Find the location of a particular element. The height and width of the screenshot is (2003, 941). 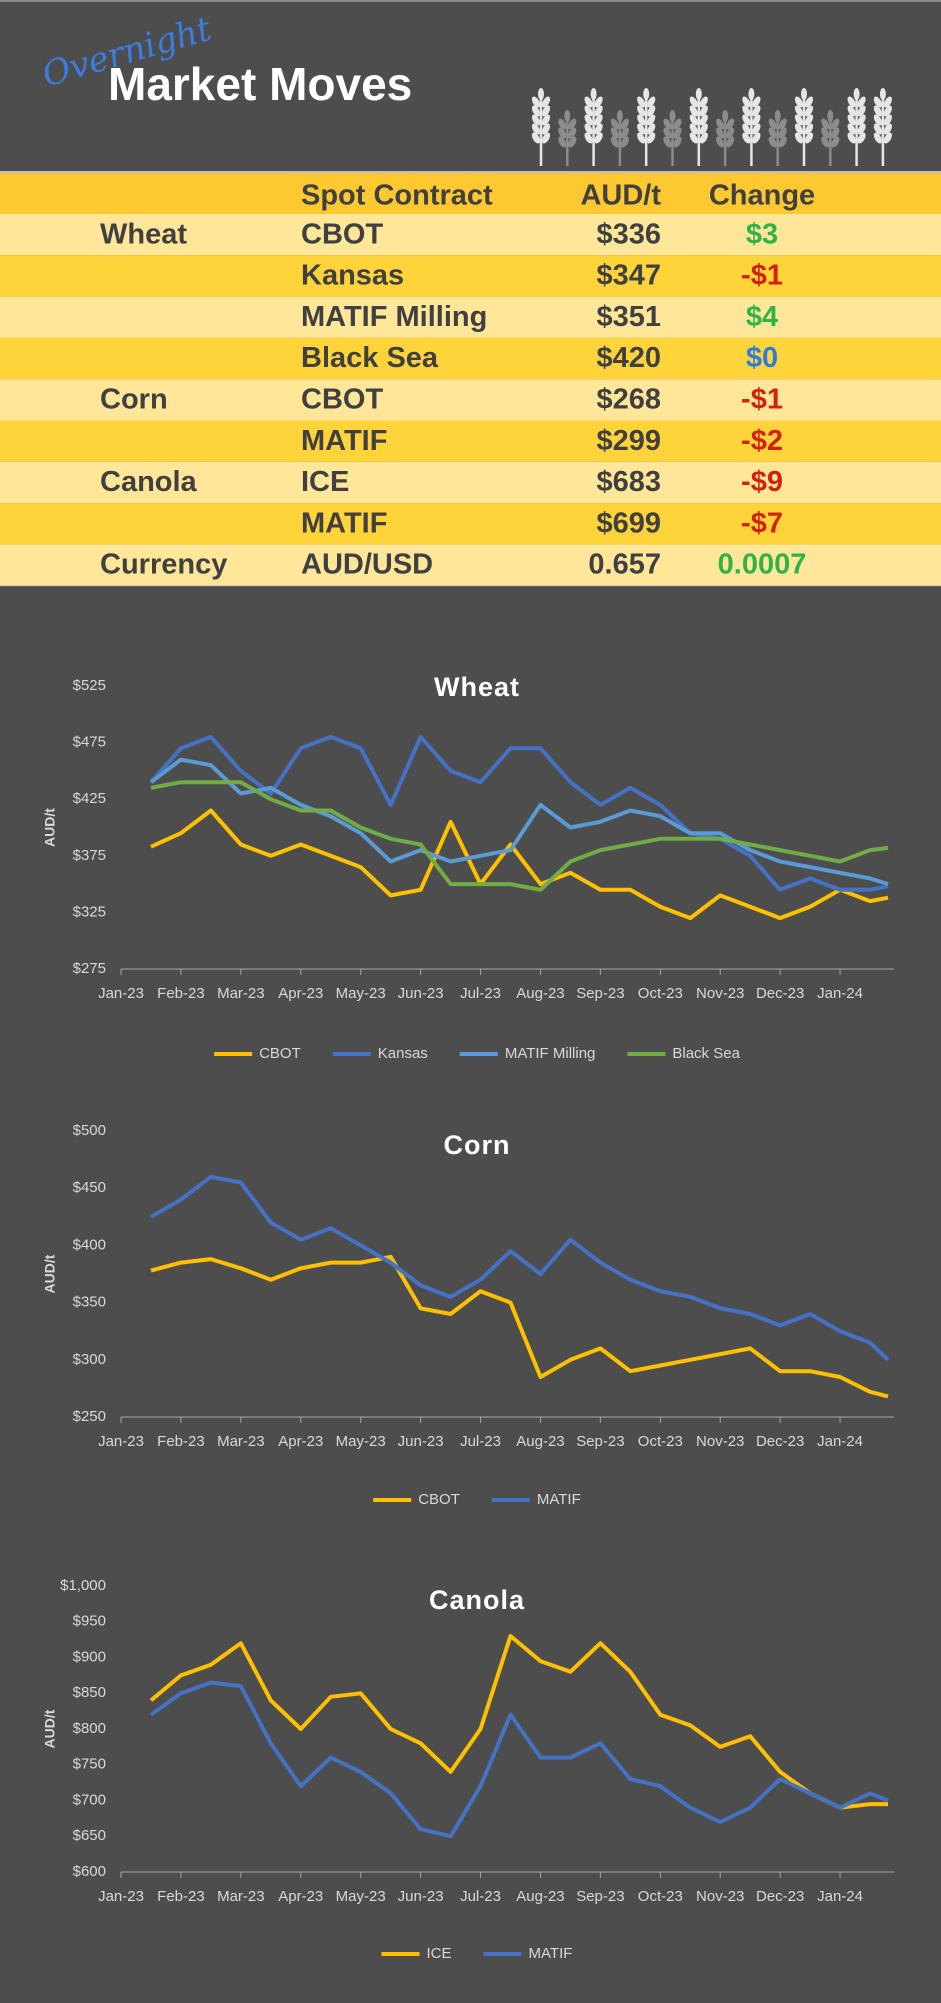

table-header-price: AUD/t is located at coordinates (620, 196).